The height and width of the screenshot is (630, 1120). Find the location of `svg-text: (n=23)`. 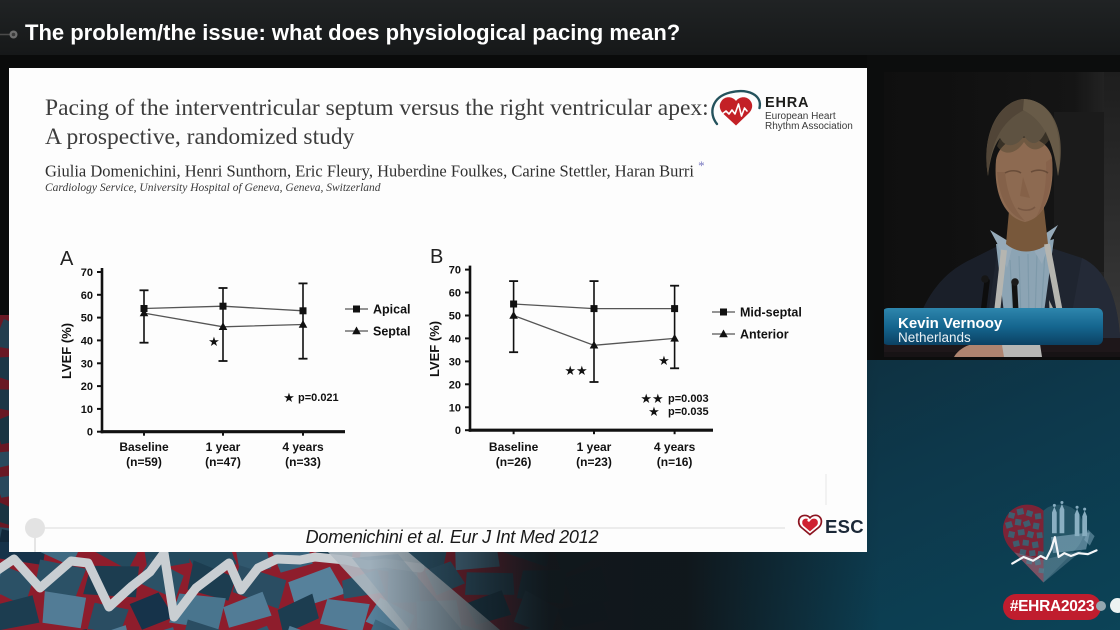

svg-text: (n=23) is located at coordinates (594, 462).